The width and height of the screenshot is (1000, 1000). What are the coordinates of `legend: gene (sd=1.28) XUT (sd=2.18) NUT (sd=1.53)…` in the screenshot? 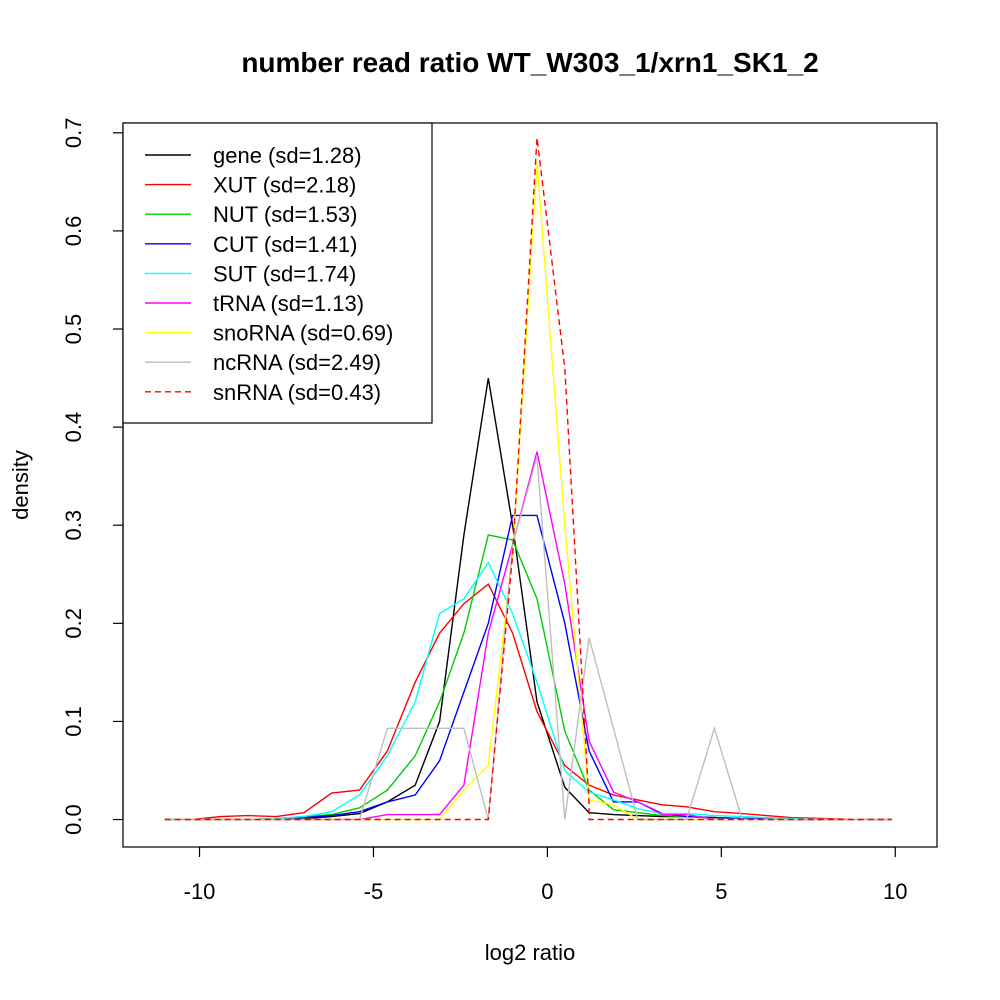 It's located at (277, 273).